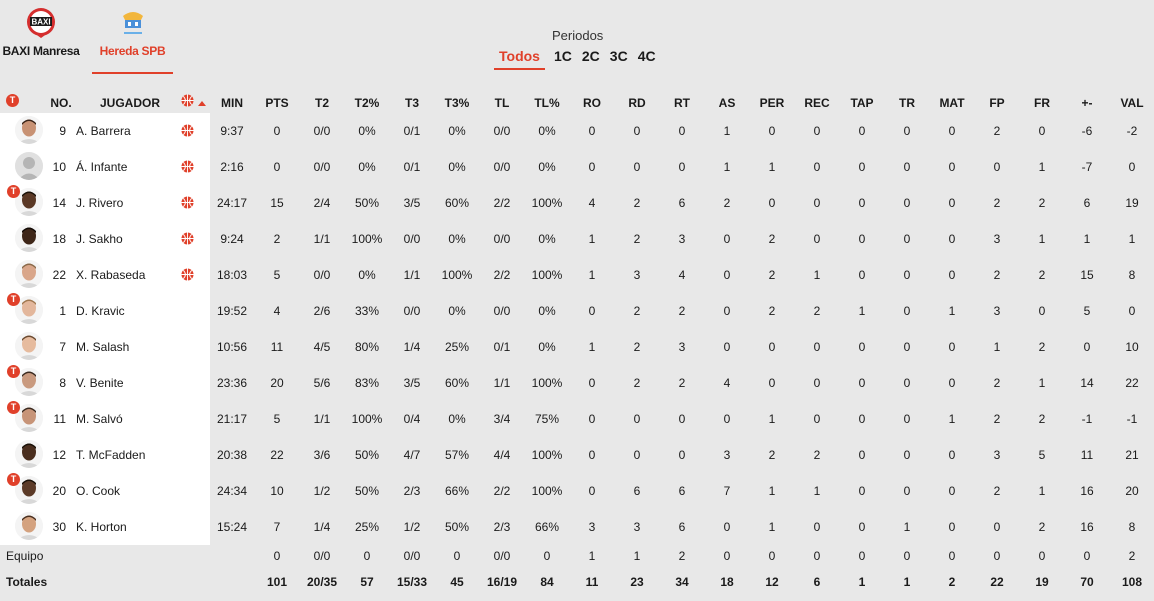  What do you see at coordinates (99, 419) in the screenshot?
I see `player-name: M. Salvó` at bounding box center [99, 419].